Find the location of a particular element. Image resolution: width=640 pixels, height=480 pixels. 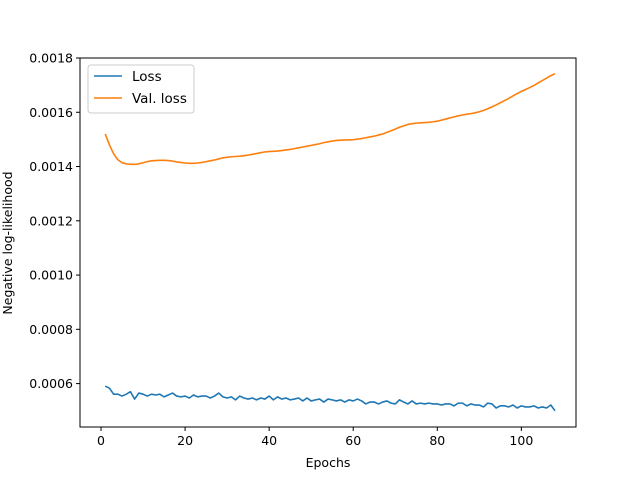

x-axis-ticks: 0 20 40 60 80 100 is located at coordinates (315, 437).